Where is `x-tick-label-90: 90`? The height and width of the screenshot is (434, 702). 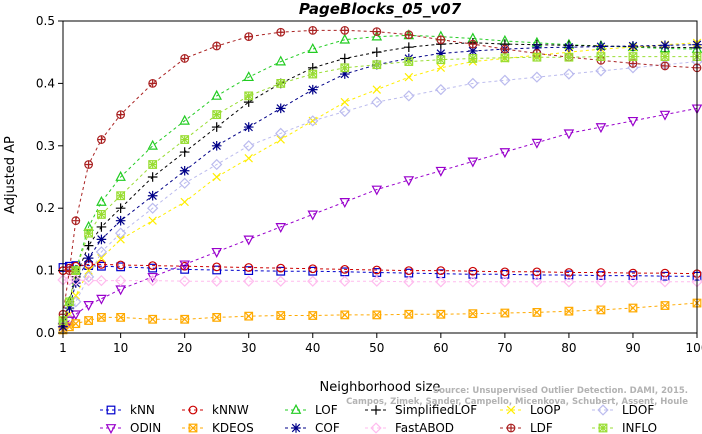 x-tick-label-90: 90 is located at coordinates (632, 348).